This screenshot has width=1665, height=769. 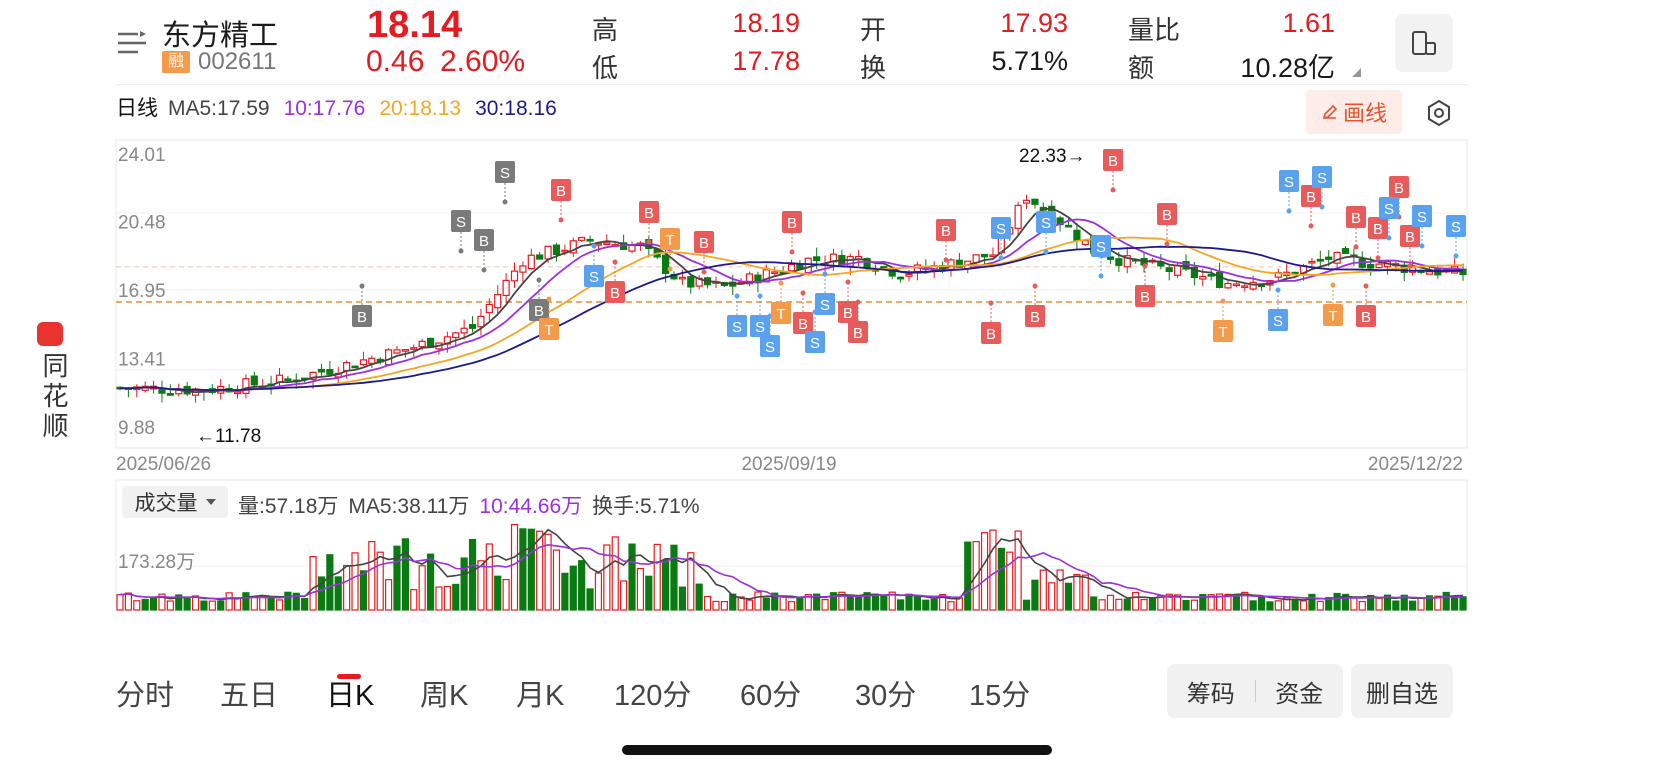 What do you see at coordinates (1439, 113) in the screenshot?
I see `settings-icon` at bounding box center [1439, 113].